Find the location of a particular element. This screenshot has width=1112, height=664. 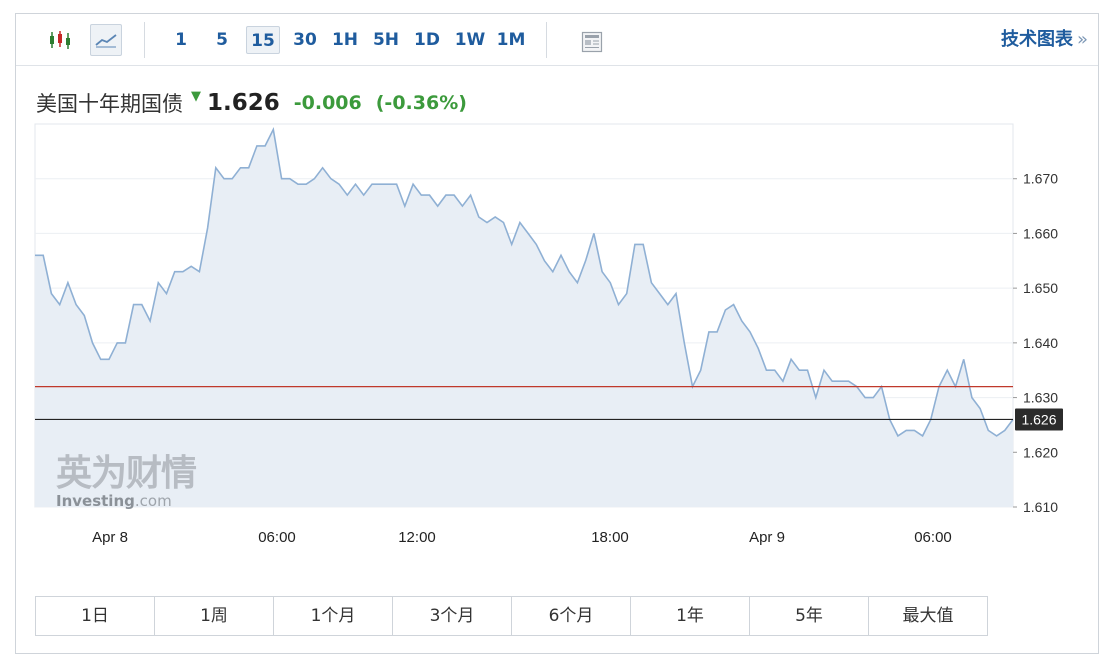

watermark-en: Investing.com is located at coordinates (126, 501).